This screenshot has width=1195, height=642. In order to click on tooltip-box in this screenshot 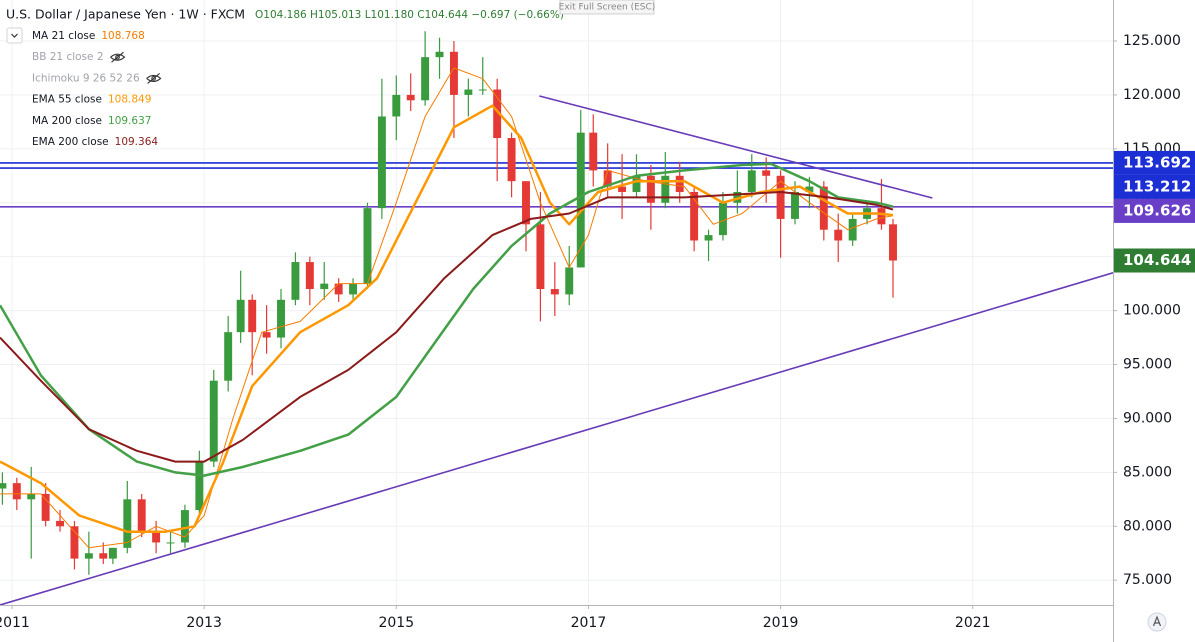, I will do `click(607, 7)`.